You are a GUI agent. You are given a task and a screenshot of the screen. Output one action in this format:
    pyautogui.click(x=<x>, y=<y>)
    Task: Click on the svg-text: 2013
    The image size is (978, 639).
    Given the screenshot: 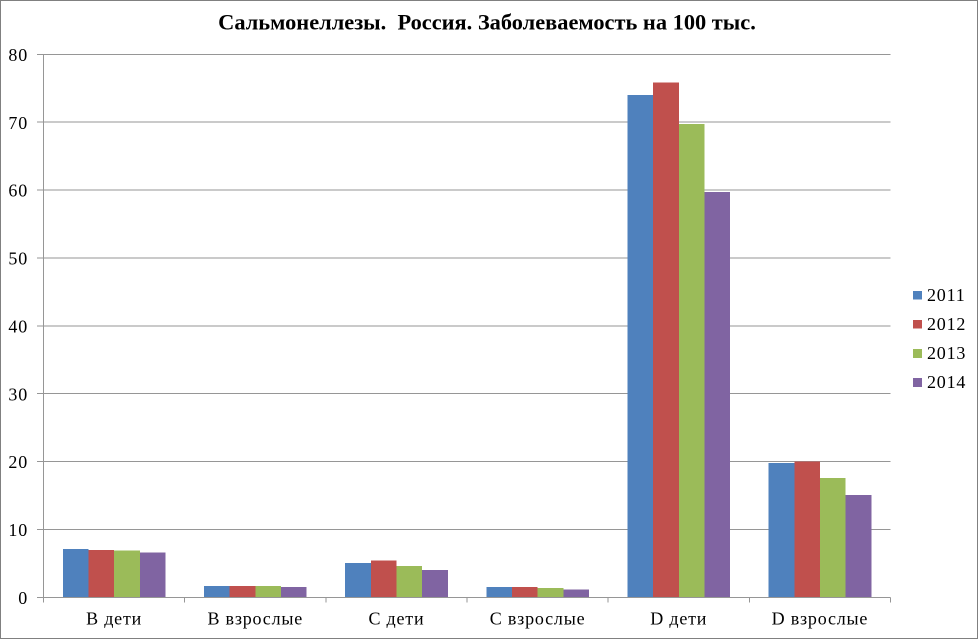 What is the action you would take?
    pyautogui.click(x=946, y=353)
    